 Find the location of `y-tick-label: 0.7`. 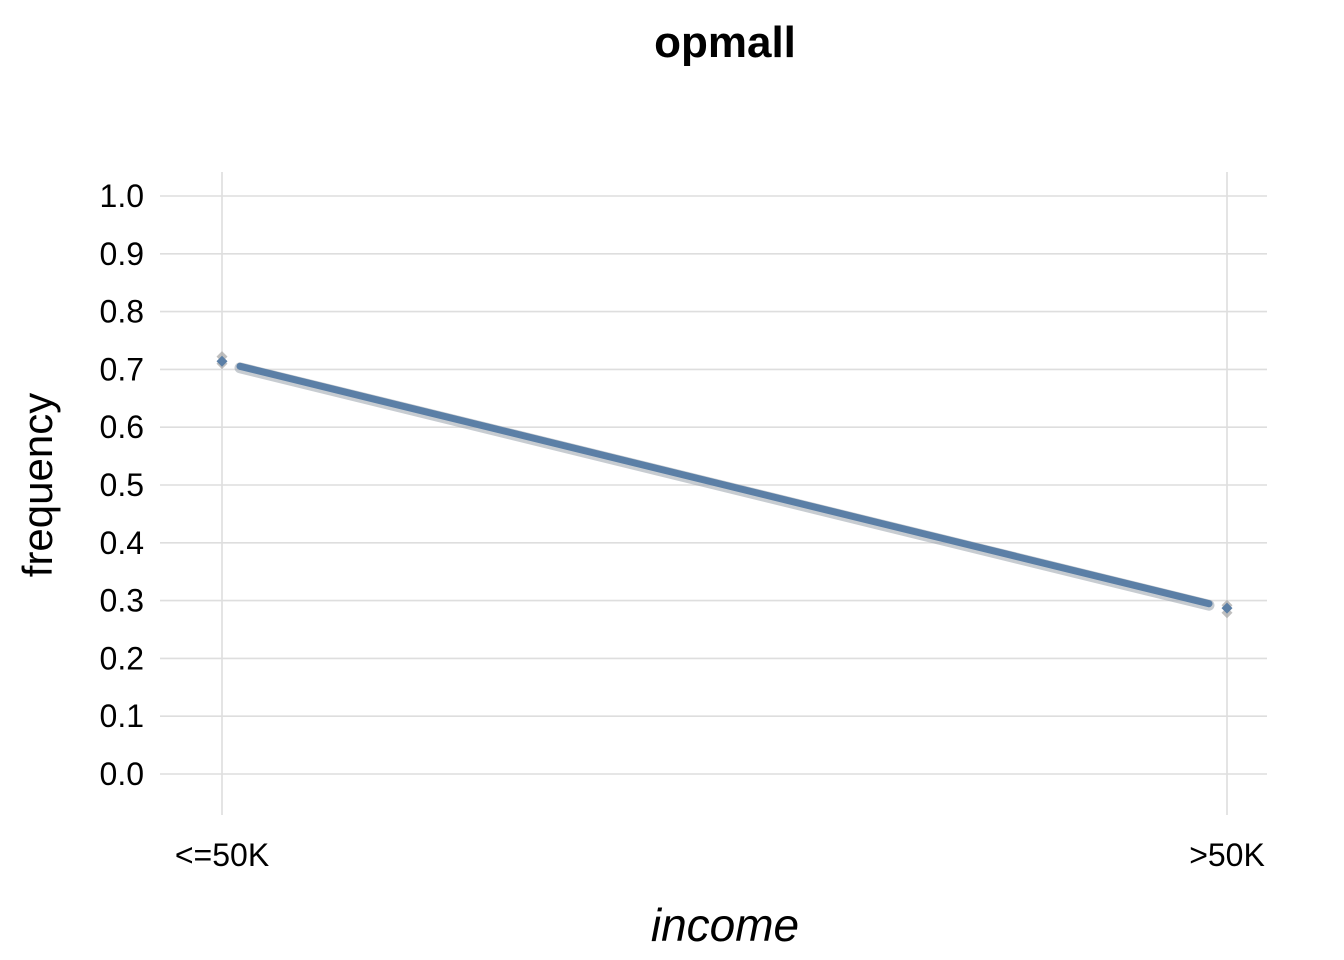

y-tick-label: 0.7 is located at coordinates (122, 369).